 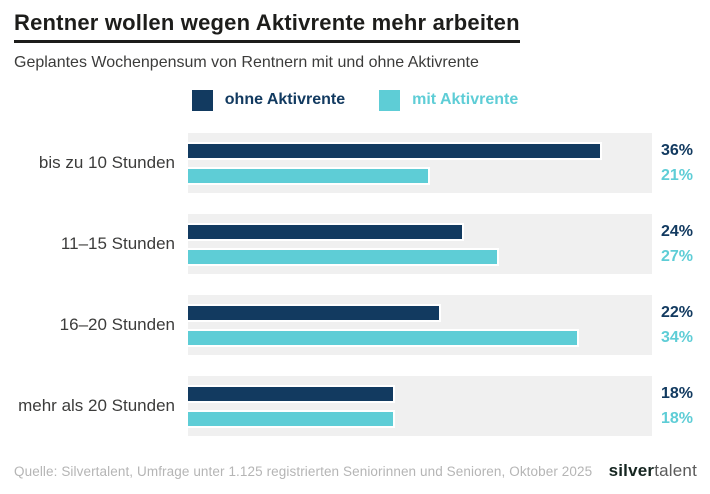 I want to click on value-labels: 24% 27%, so click(x=681, y=244).